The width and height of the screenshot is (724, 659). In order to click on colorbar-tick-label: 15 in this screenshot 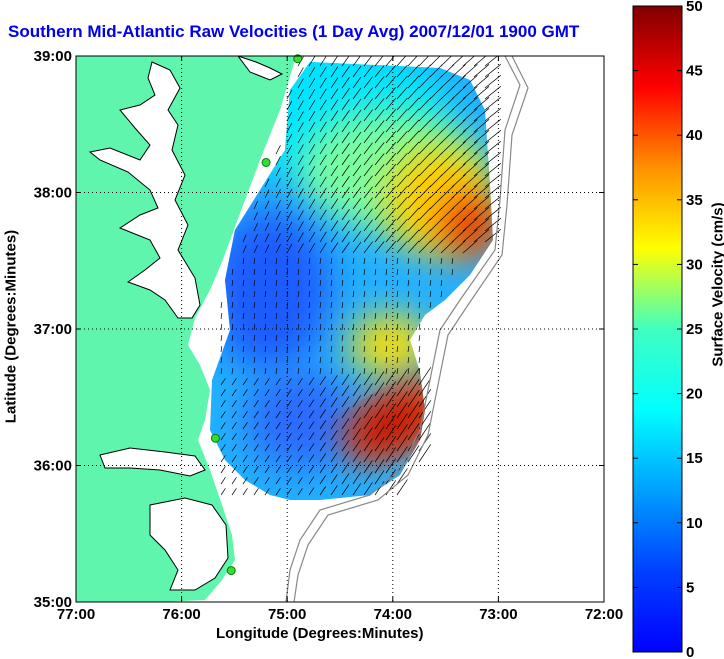, I will do `click(694, 458)`.